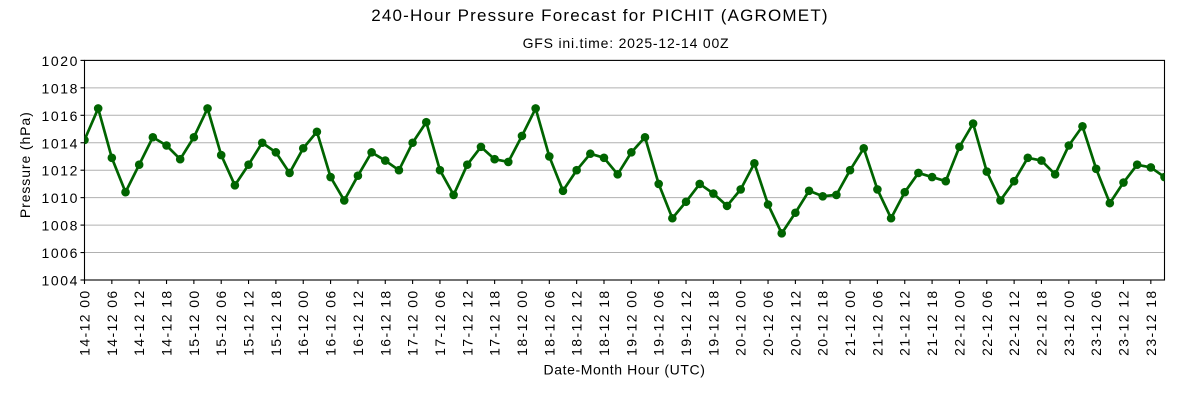  I want to click on svg-text: 21-12 06, so click(877, 322).